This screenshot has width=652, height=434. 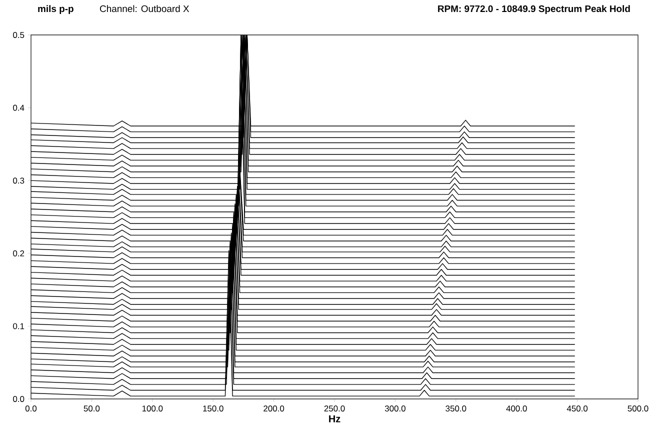 What do you see at coordinates (395, 409) in the screenshot?
I see `x-tick-label: 300.0` at bounding box center [395, 409].